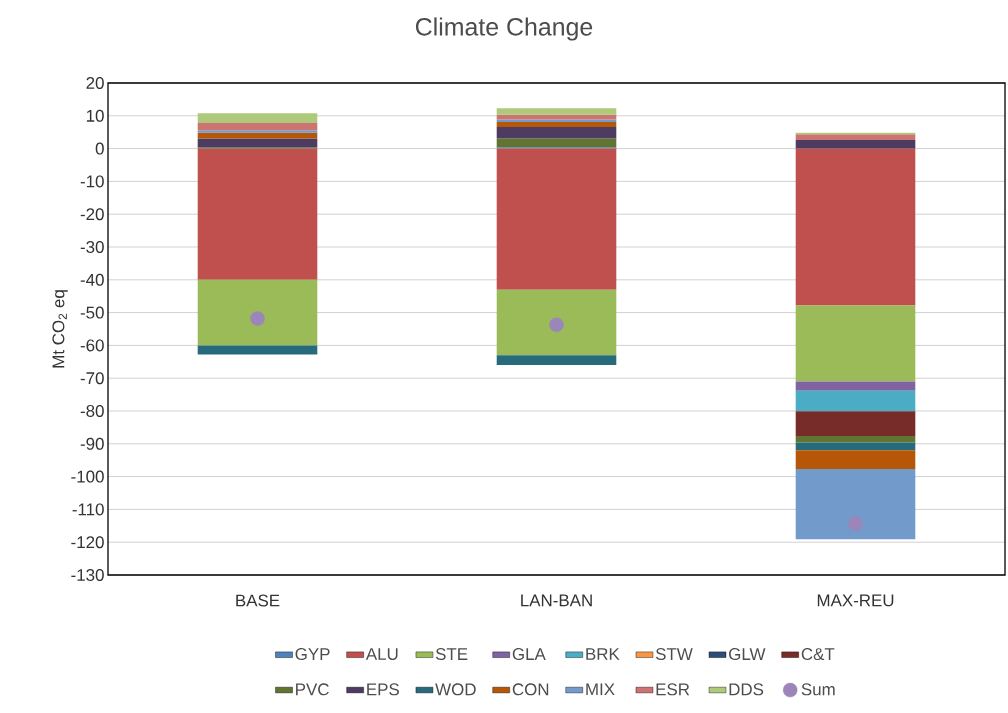  Describe the element at coordinates (92, 279) in the screenshot. I see `y-tick-label: -40` at that location.